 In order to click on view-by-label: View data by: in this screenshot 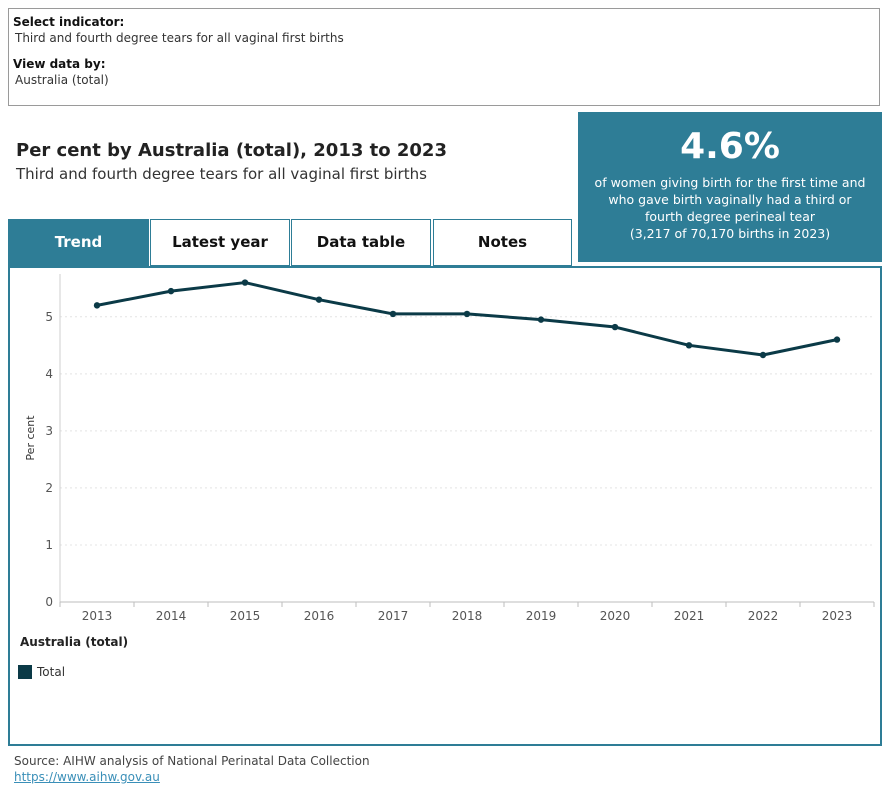, I will do `click(59, 64)`.